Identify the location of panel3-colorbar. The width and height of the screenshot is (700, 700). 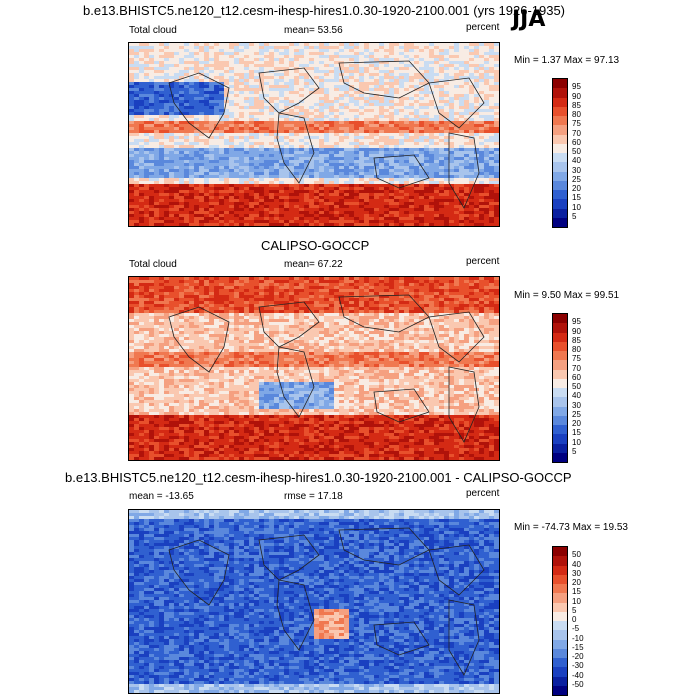
(560, 621).